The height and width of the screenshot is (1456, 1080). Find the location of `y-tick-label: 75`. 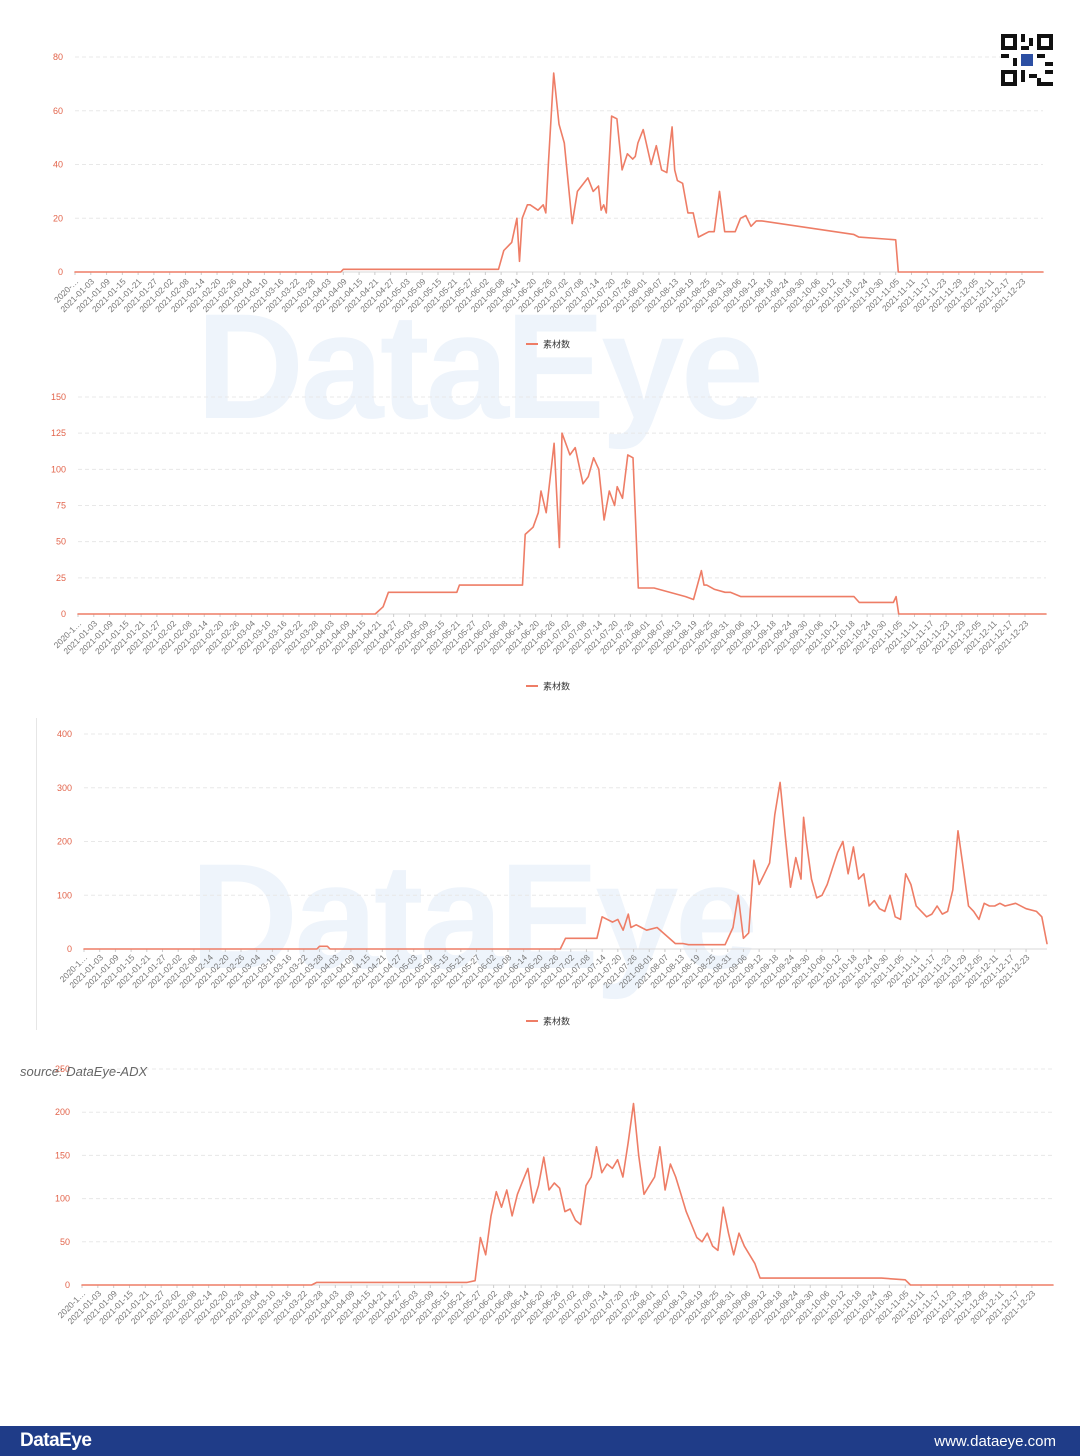

y-tick-label: 75 is located at coordinates (61, 506).